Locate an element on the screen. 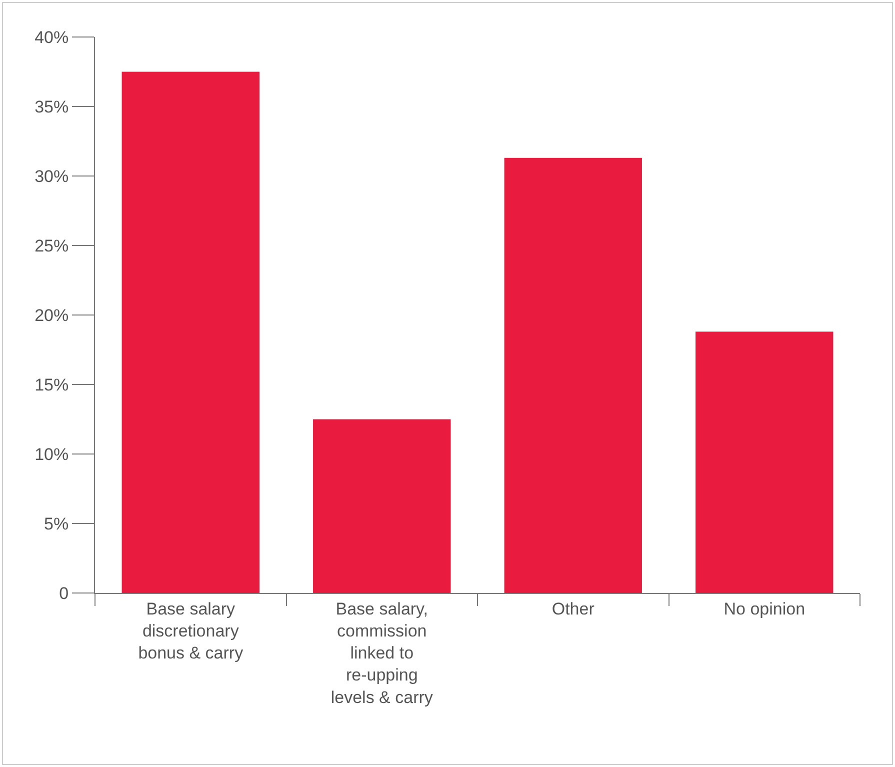 This screenshot has width=895, height=767. y-tick-label: 25% is located at coordinates (51, 246).